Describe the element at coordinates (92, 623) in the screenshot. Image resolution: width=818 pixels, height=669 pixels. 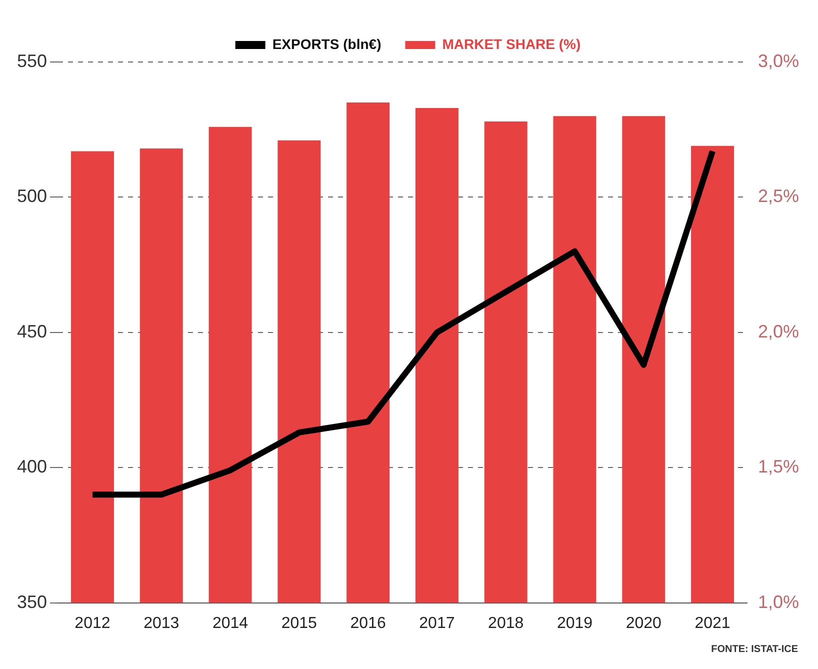
I see `x-tick-label: 2012` at that location.